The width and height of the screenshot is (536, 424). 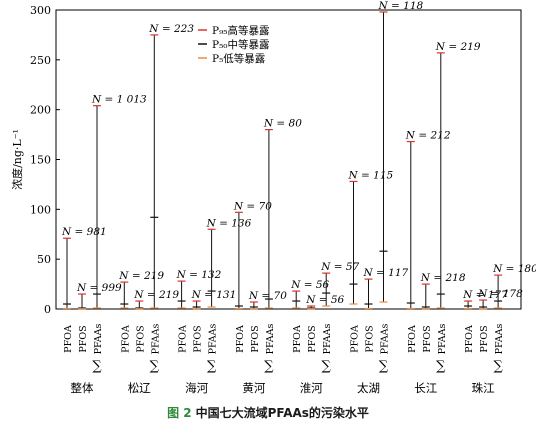 I want to click on figure-caption: 图 2 中国七大流域PFAAs的污染水平, so click(x=268, y=412).